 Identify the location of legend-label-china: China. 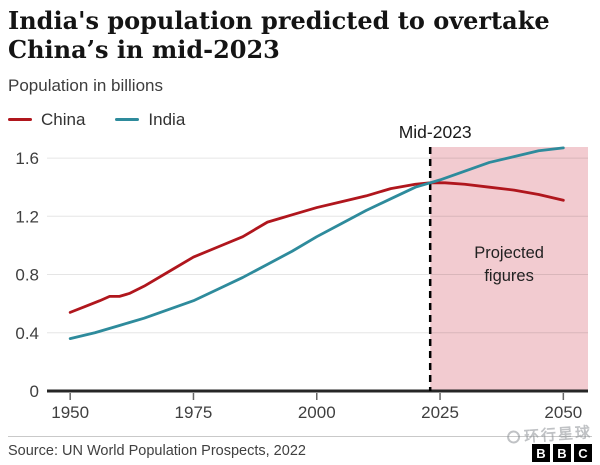
(63, 119).